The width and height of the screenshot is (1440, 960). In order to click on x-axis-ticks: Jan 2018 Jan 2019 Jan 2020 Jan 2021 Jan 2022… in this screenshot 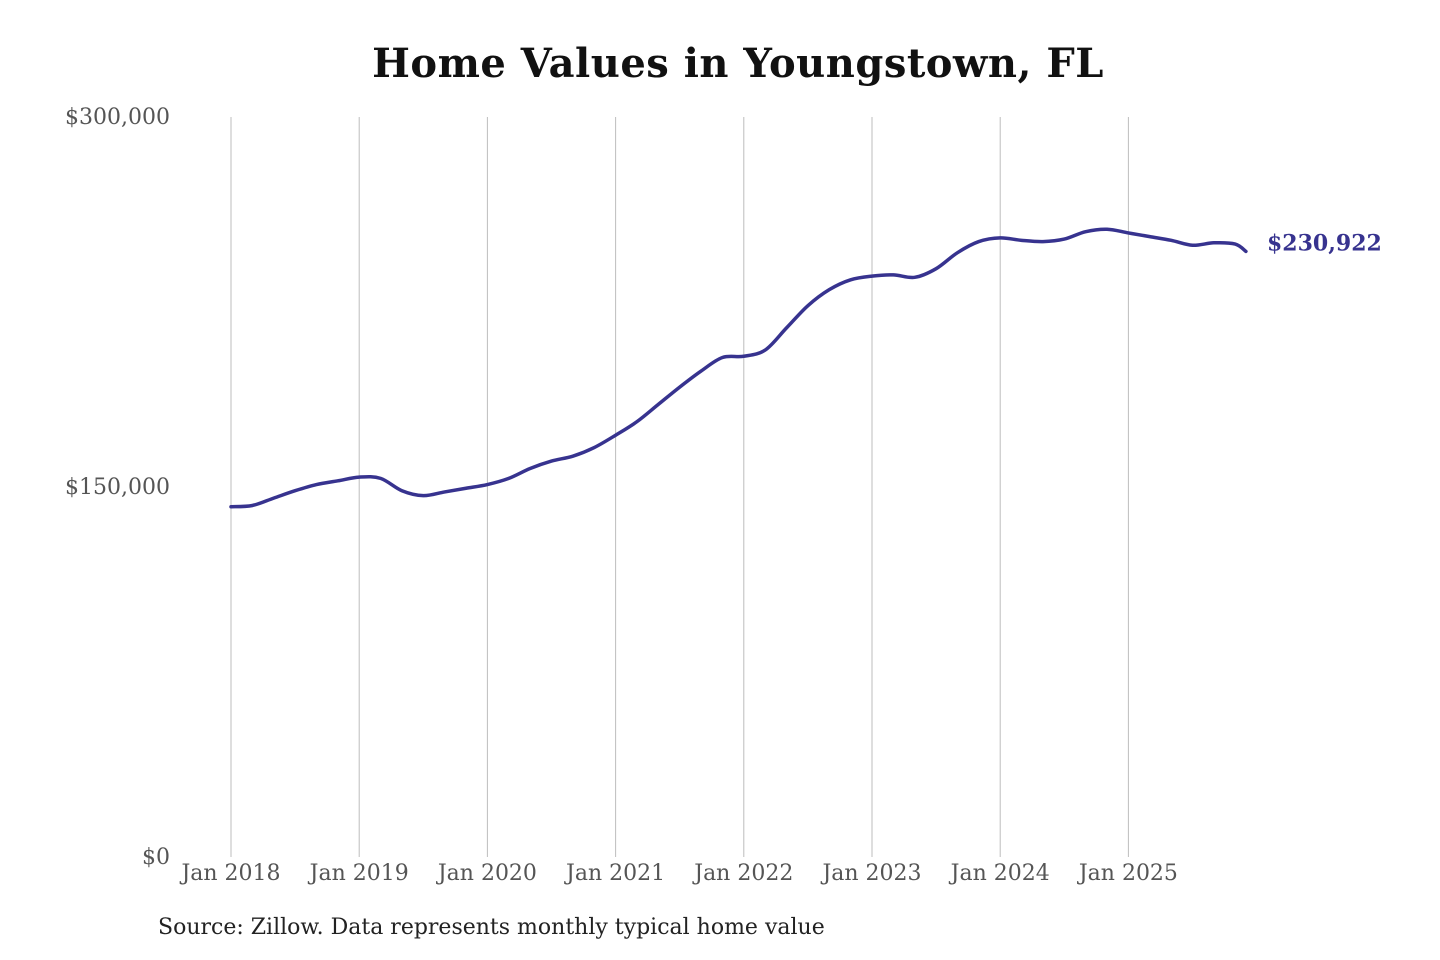, I will do `click(678, 873)`.